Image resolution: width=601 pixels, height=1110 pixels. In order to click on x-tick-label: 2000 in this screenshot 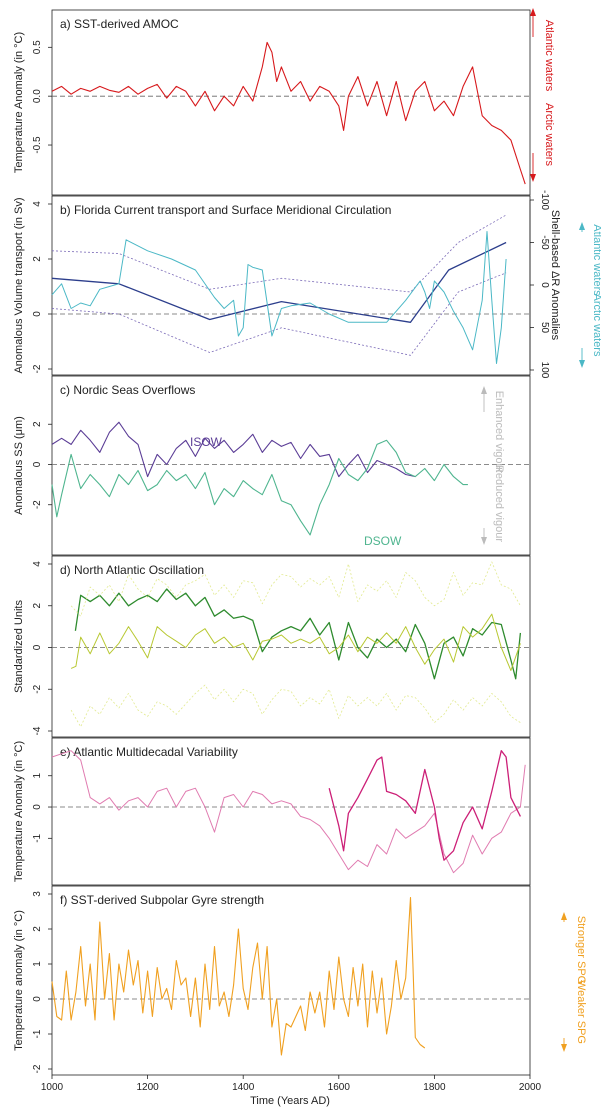, I will do `click(530, 1087)`.